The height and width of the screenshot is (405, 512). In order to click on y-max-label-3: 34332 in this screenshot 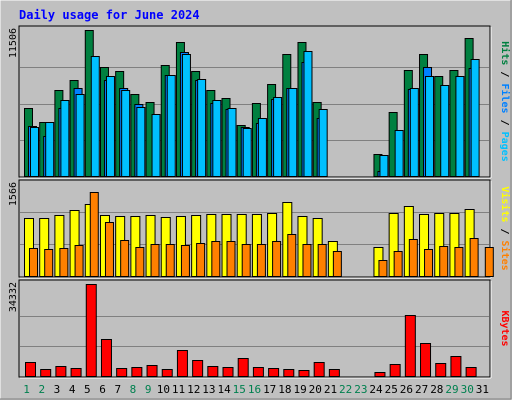, I will do `click(13, 297)`.